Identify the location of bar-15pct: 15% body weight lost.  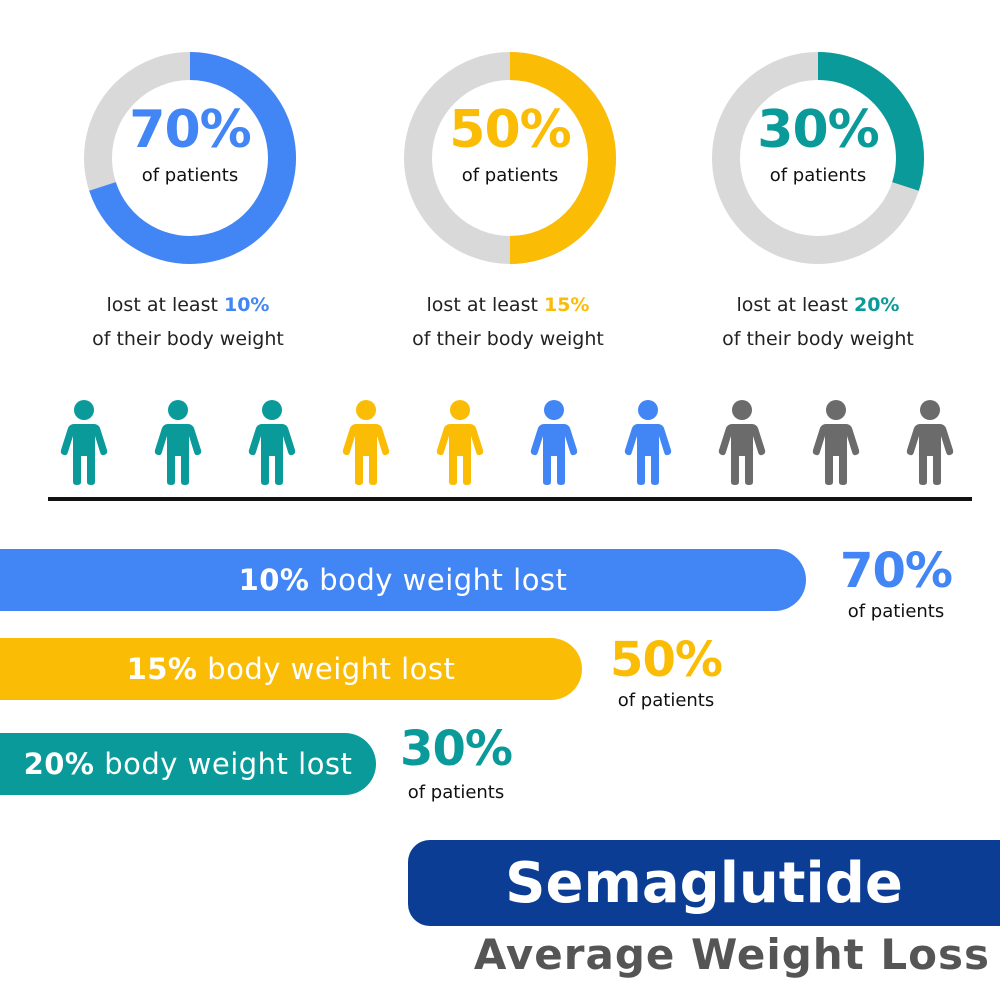
(291, 669).